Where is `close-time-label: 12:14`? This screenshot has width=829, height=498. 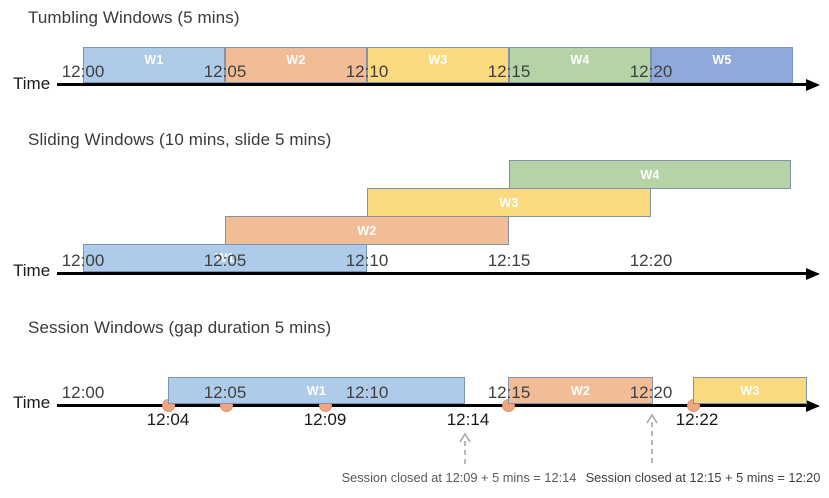 close-time-label: 12:14 is located at coordinates (468, 419).